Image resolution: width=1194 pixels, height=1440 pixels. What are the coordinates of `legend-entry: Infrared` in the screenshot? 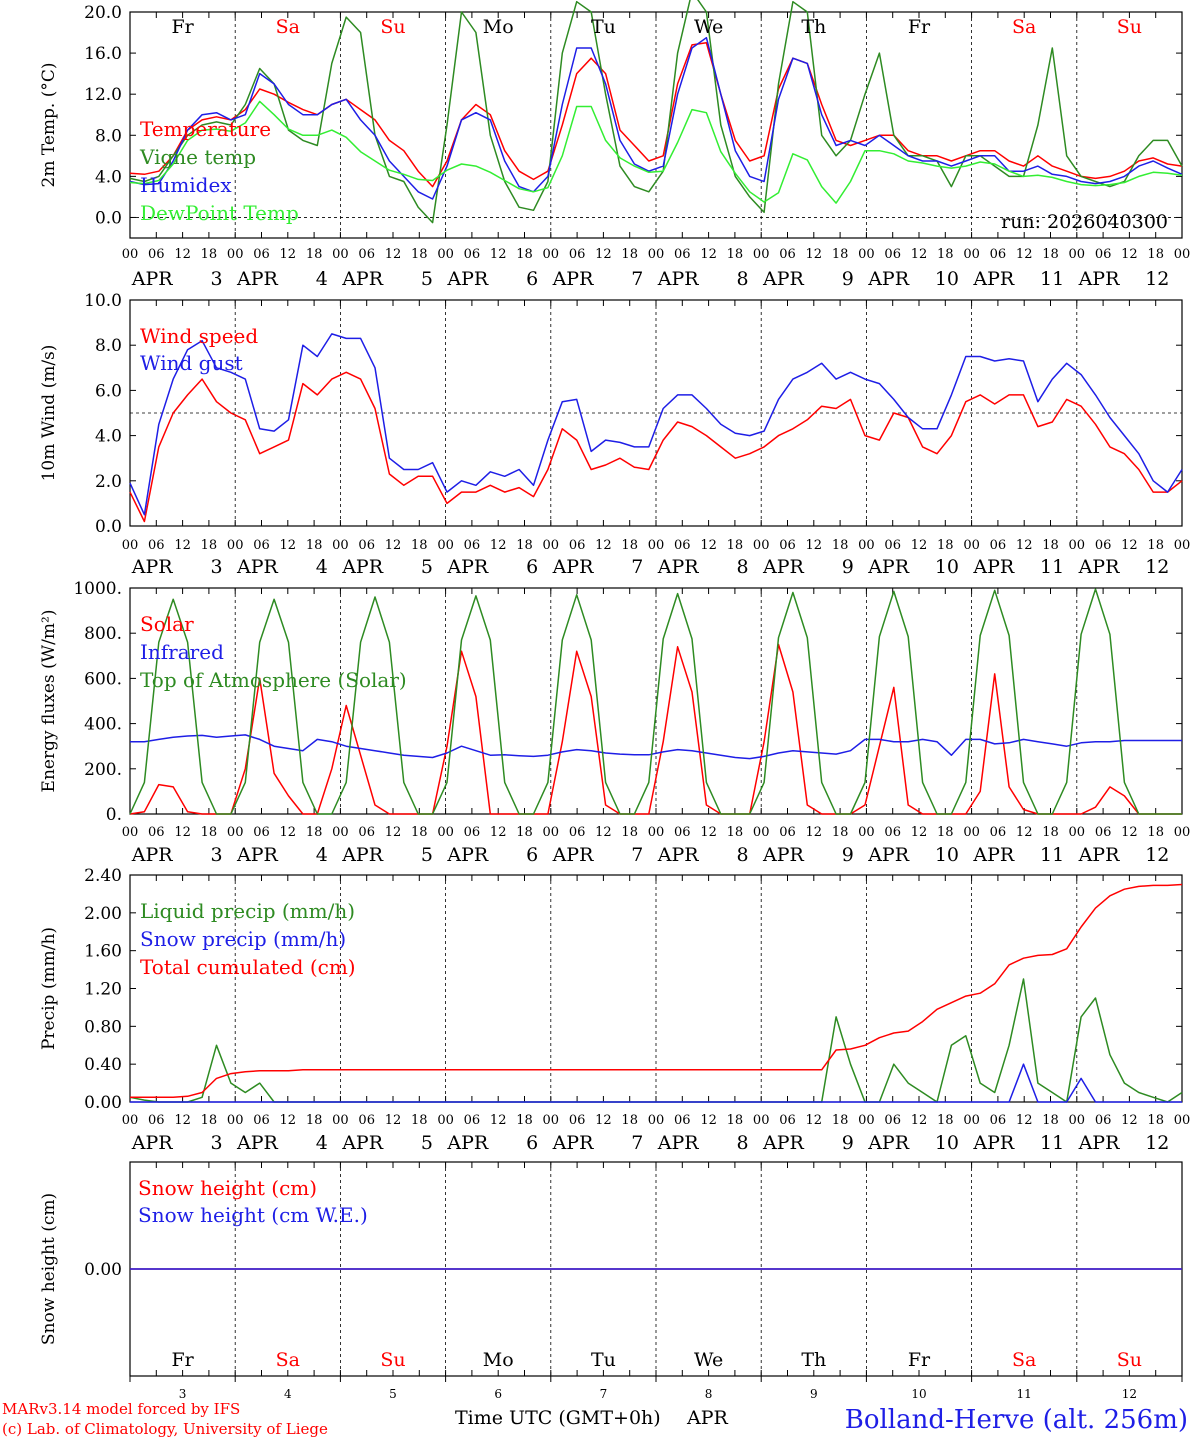 It's located at (182, 652).